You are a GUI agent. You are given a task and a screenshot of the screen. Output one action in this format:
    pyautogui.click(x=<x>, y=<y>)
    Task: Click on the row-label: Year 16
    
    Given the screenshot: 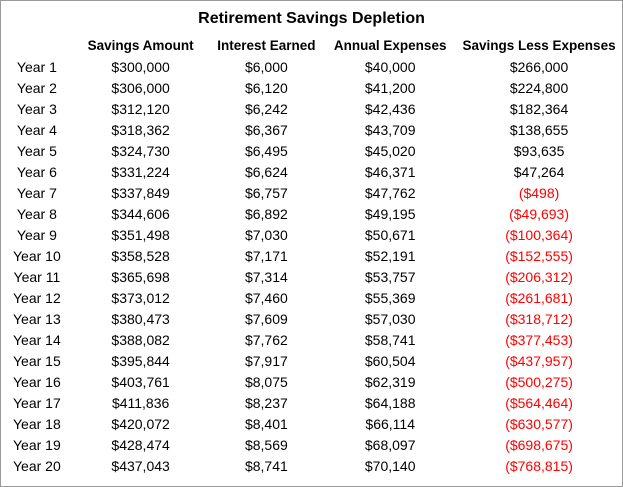 What is the action you would take?
    pyautogui.click(x=37, y=381)
    